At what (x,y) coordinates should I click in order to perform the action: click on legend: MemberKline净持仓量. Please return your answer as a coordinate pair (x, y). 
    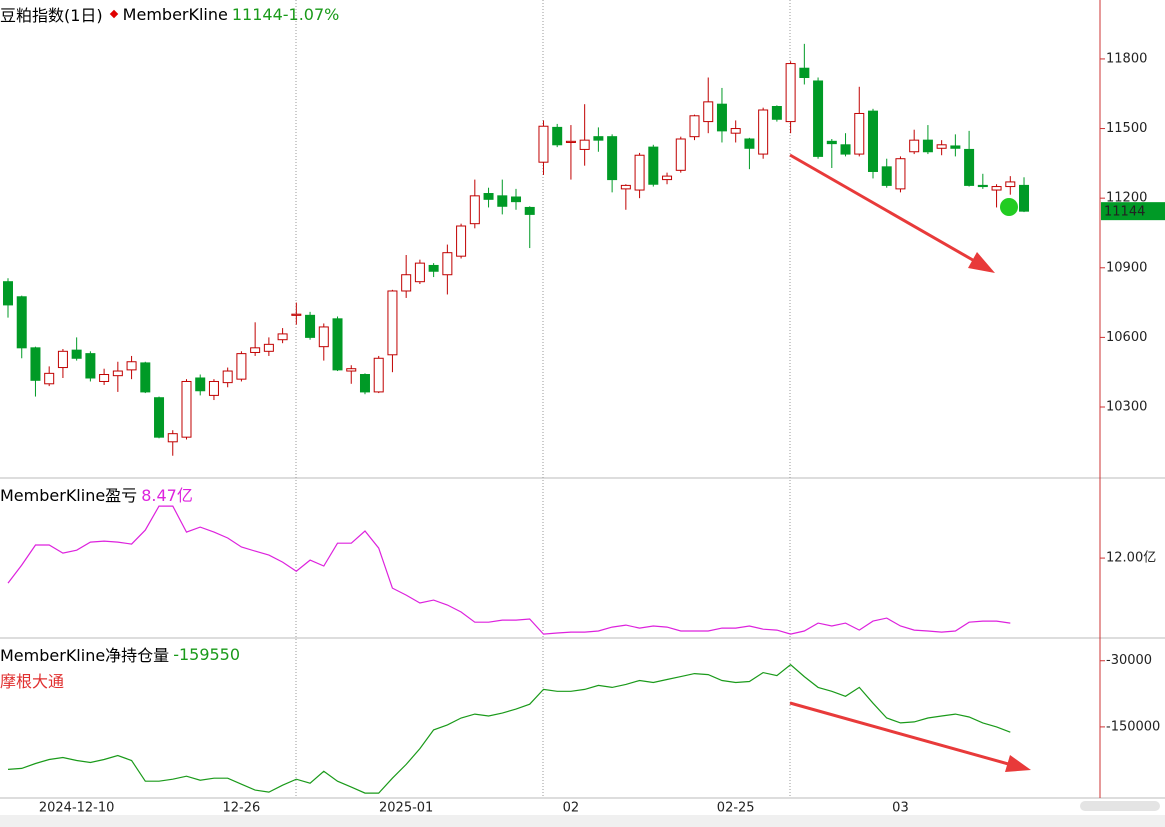
    Looking at the image, I should click on (85, 655).